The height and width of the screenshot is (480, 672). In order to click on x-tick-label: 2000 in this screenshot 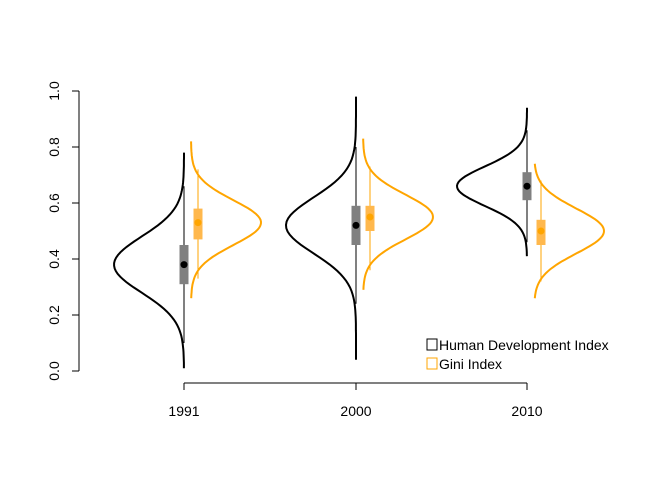, I will do `click(355, 411)`.